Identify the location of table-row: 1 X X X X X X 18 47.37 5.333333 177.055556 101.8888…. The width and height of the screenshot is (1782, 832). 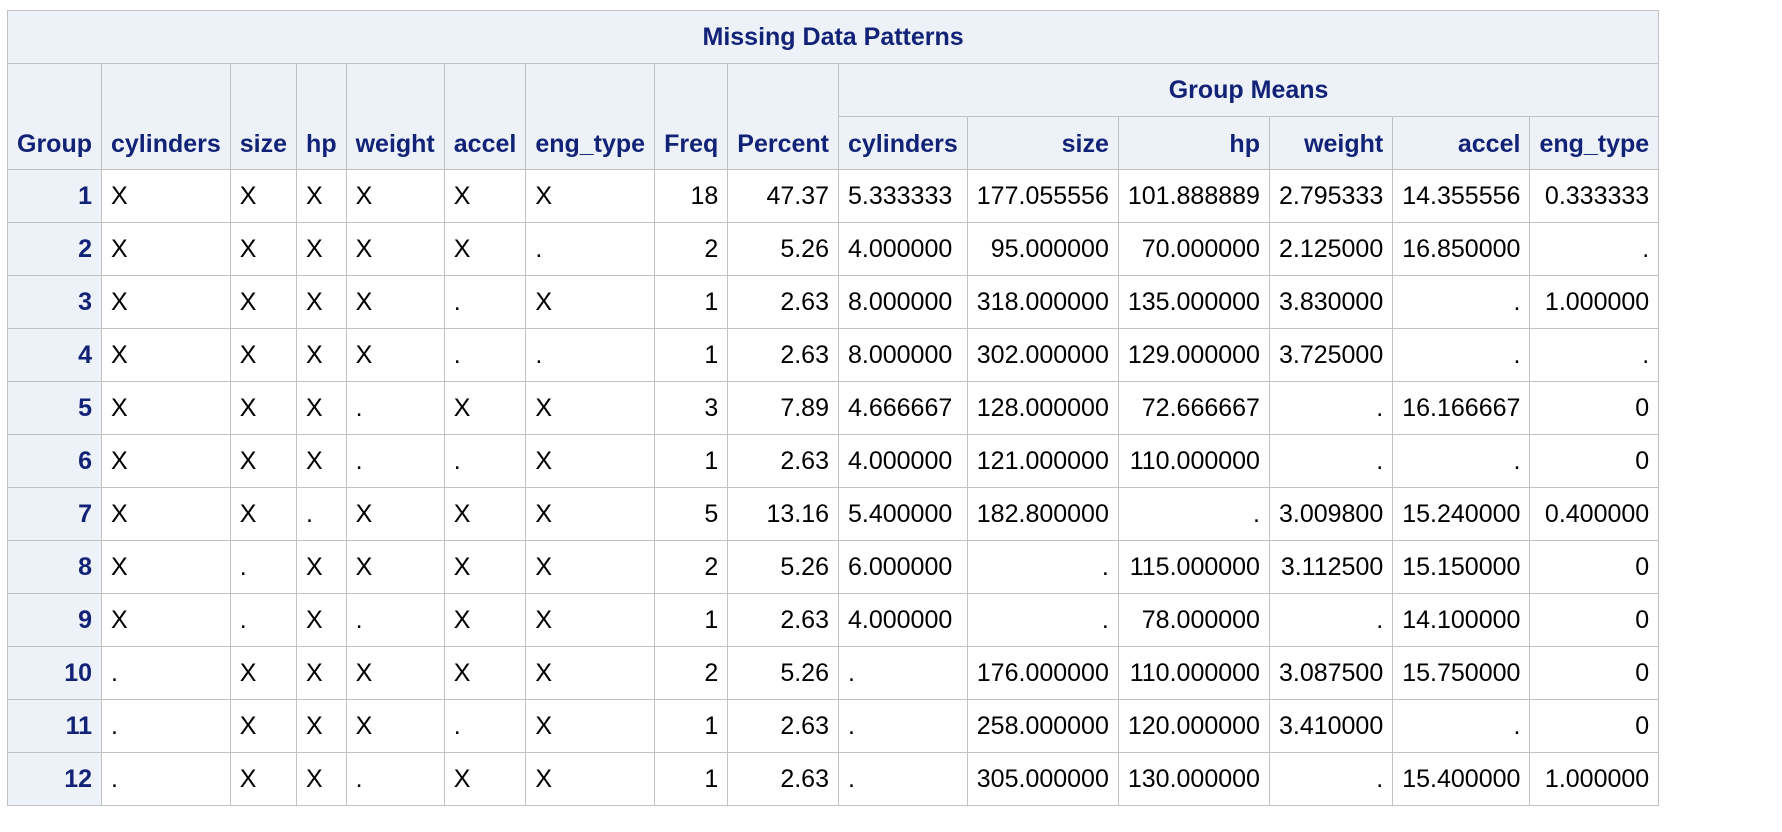
(833, 196).